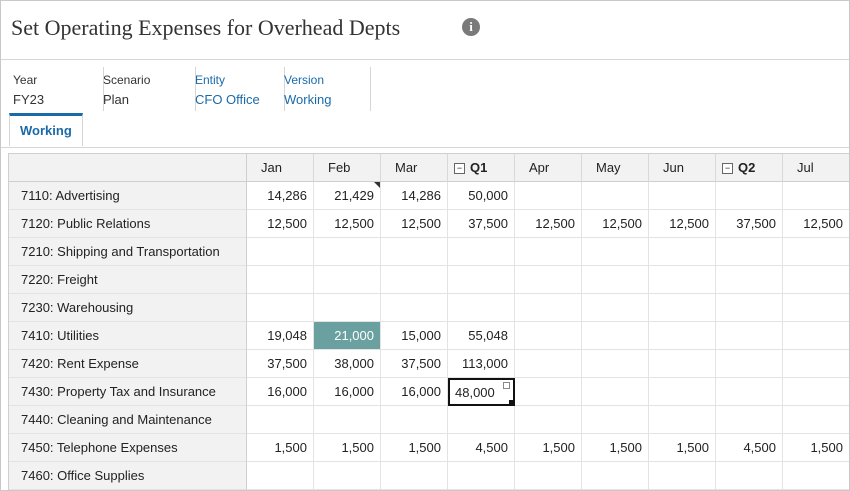 The image size is (850, 491). Describe the element at coordinates (128, 224) in the screenshot. I see `row-header: 7120: Public Relations` at that location.